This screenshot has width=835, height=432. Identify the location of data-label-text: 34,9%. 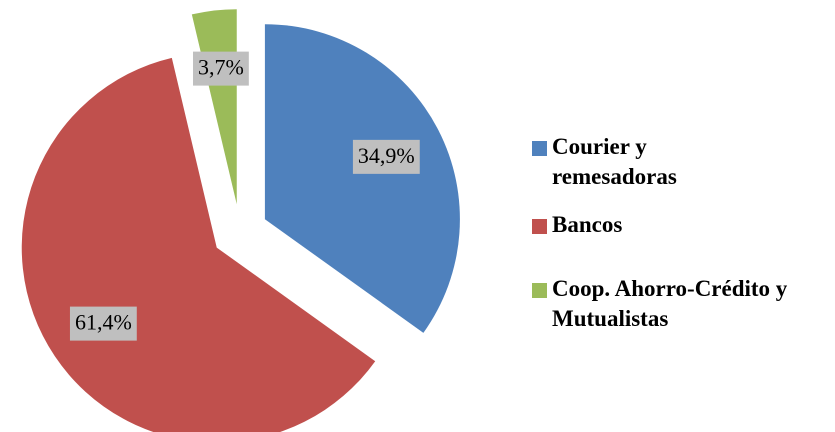
(386, 155).